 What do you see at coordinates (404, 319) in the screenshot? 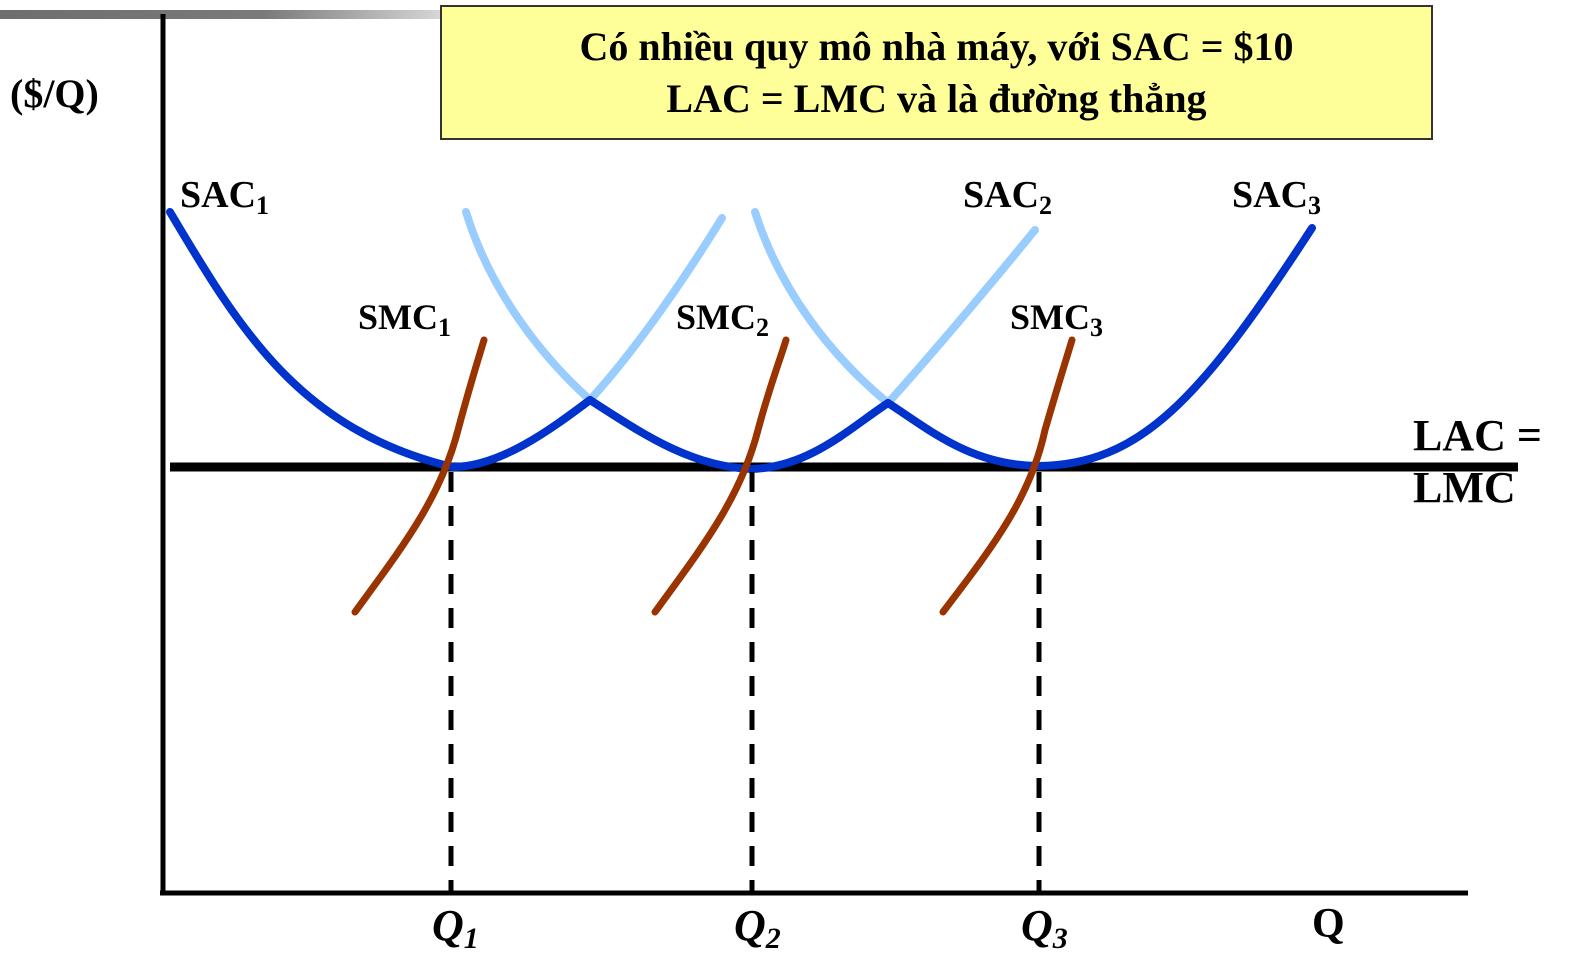
I see `smc1-label: SMC1` at bounding box center [404, 319].